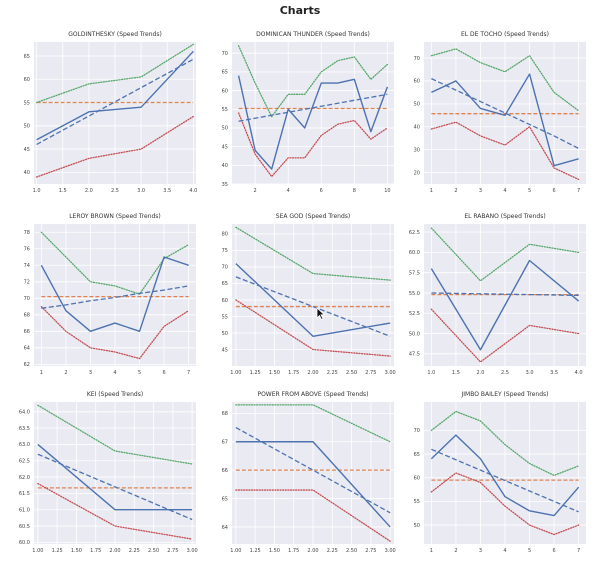  Describe the element at coordinates (27, 332) in the screenshot. I see `y-tick-label: 66` at that location.